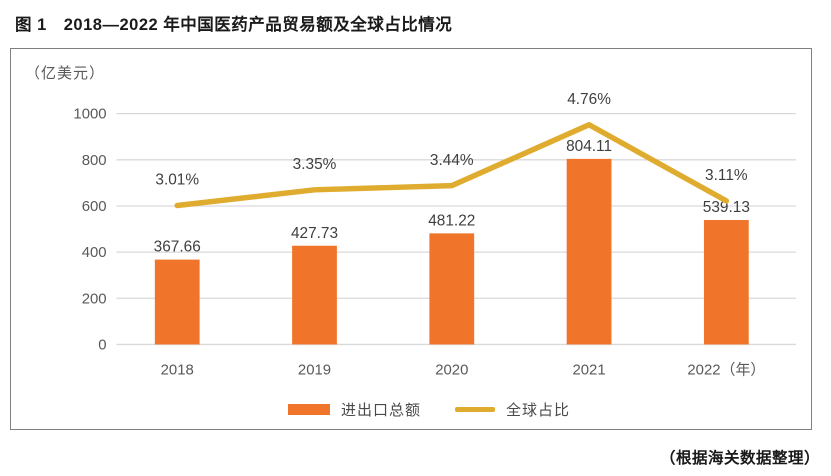 The image size is (831, 476). What do you see at coordinates (177, 302) in the screenshot?
I see `bar-2018` at bounding box center [177, 302].